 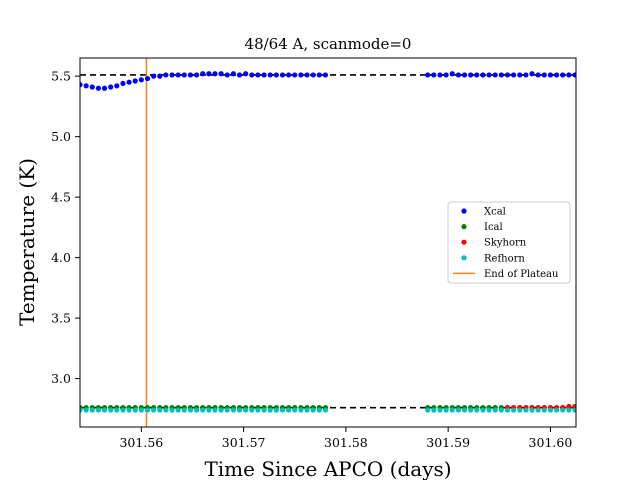 What do you see at coordinates (61, 136) in the screenshot?
I see `y-tick-label: 5.0` at bounding box center [61, 136].